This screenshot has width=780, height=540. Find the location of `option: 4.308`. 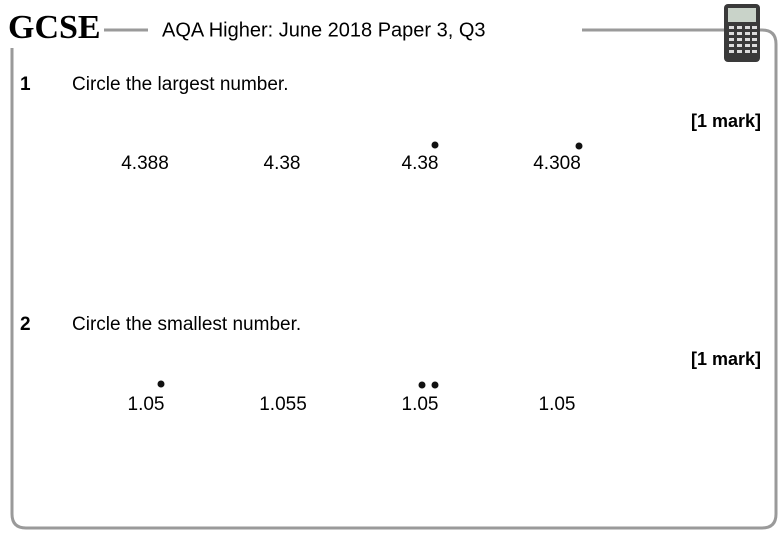

option: 4.308 is located at coordinates (557, 163).